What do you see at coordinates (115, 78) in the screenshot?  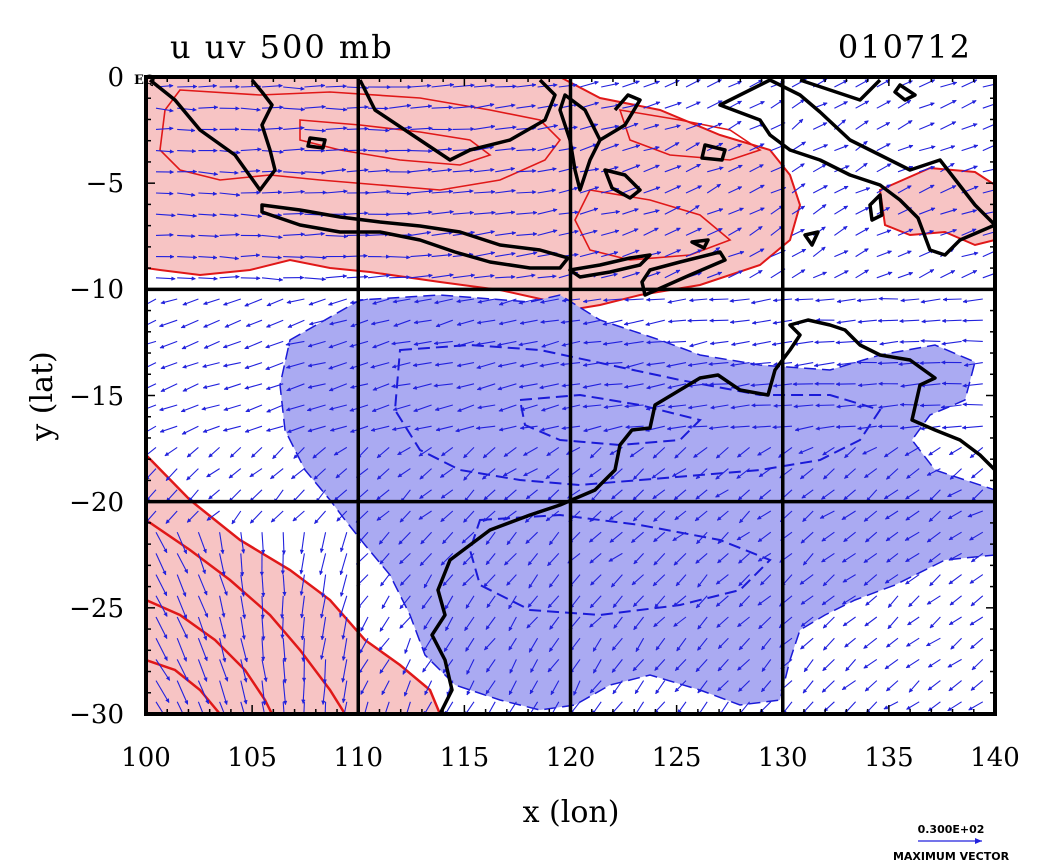 I see `y-tick-label: 0` at bounding box center [115, 78].